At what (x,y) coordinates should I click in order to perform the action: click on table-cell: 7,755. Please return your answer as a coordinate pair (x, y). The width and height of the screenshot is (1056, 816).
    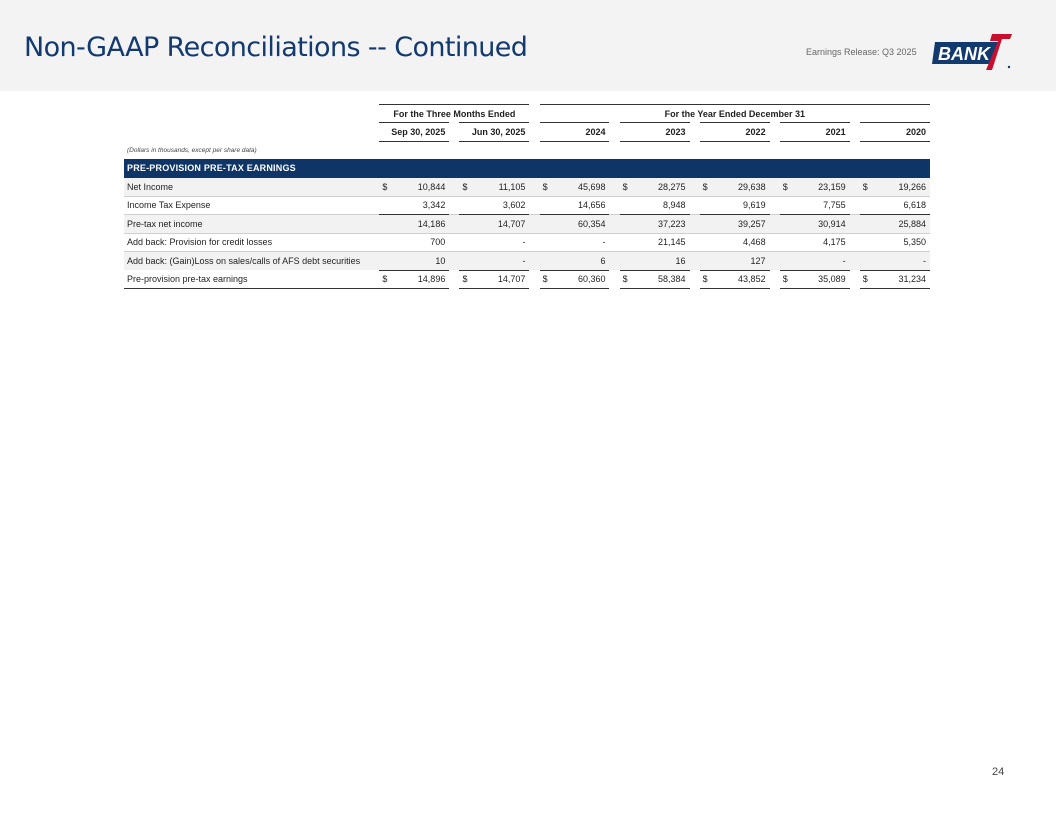
    Looking at the image, I should click on (820, 205).